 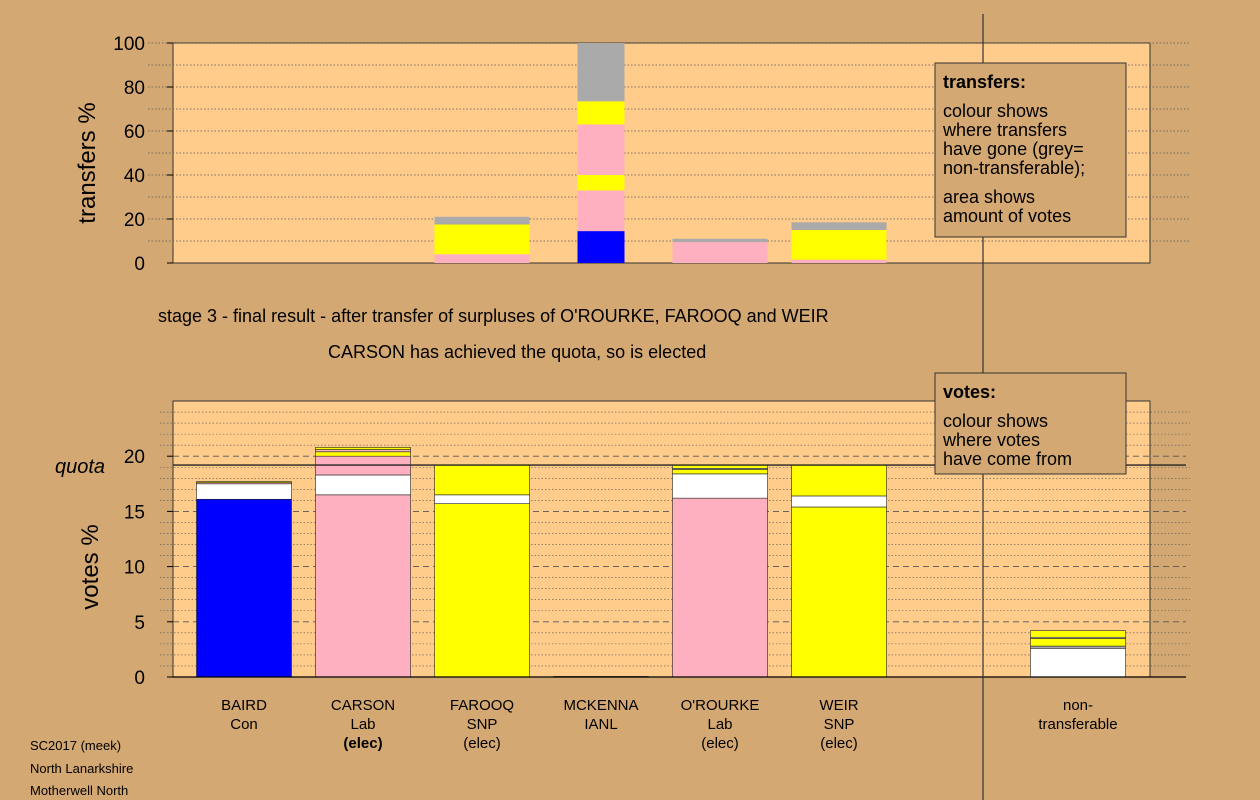 I want to click on footer-election: SC2017 (meek), so click(x=76, y=745).